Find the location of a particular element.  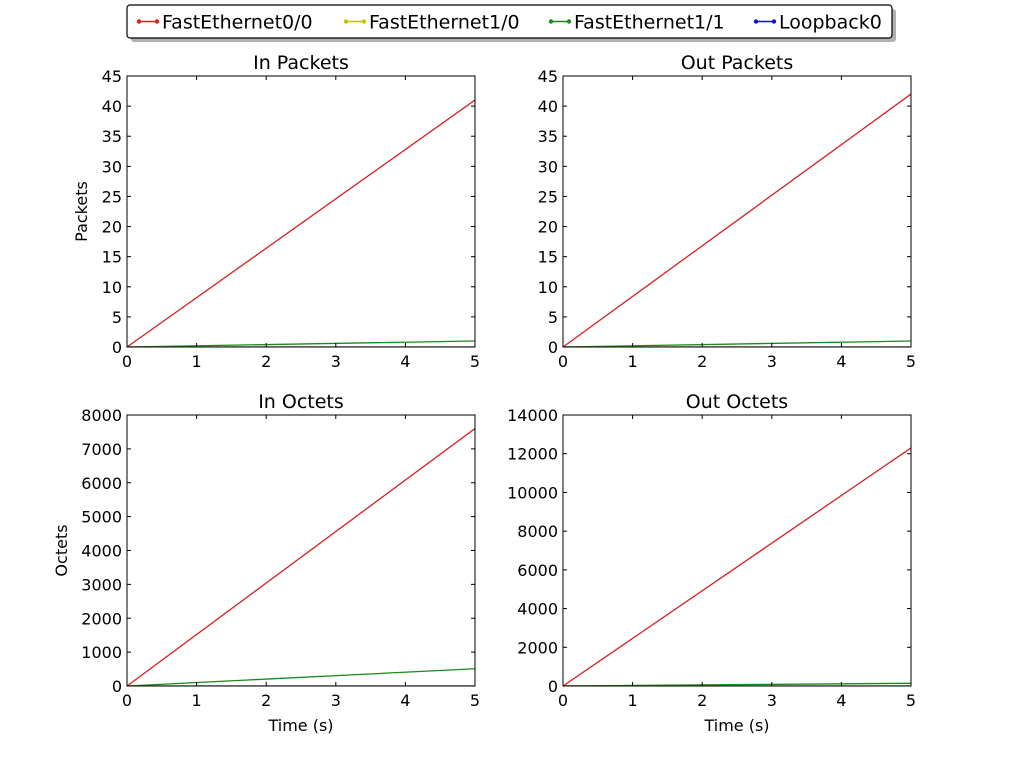

y-tick-label: 5000 is located at coordinates (101, 517).